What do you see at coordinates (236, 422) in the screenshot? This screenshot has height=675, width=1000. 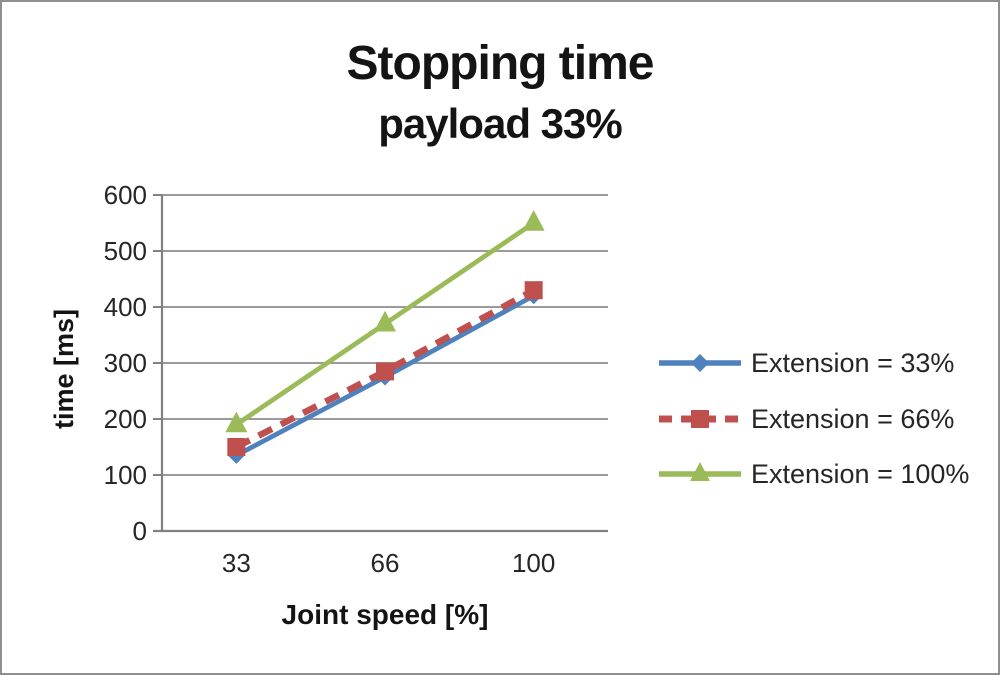 I see `data-point-extension-100-x33` at bounding box center [236, 422].